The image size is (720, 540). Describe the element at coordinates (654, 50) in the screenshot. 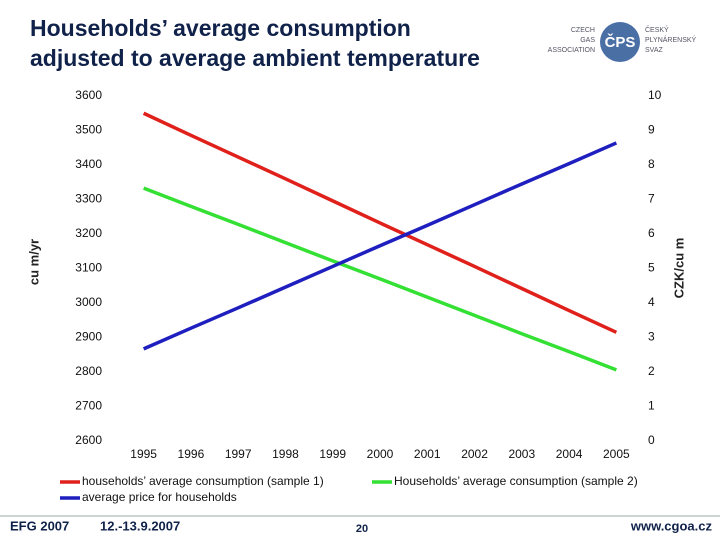

I see `logo-text: SVAZ` at that location.